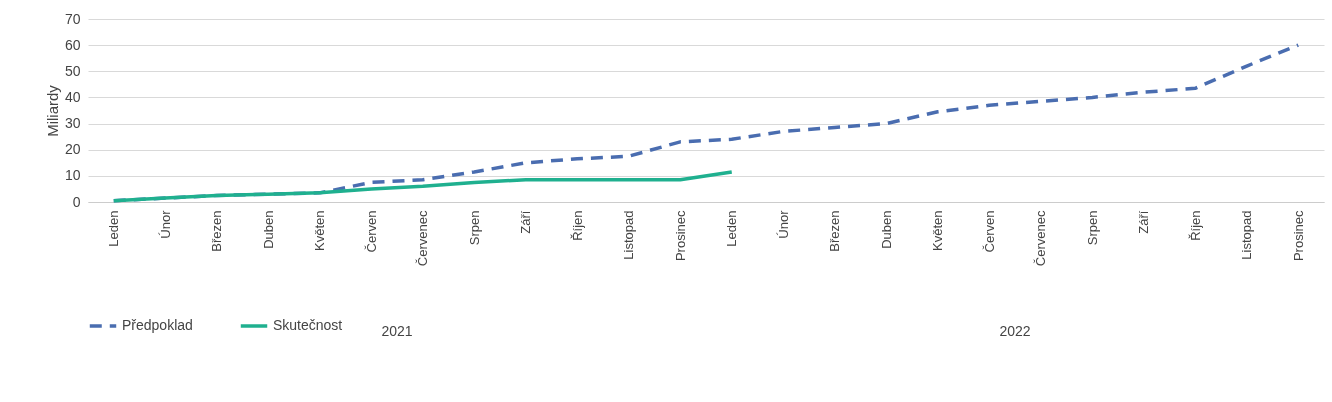 This screenshot has width=1332, height=402. I want to click on text: 2022, so click(1015, 331).